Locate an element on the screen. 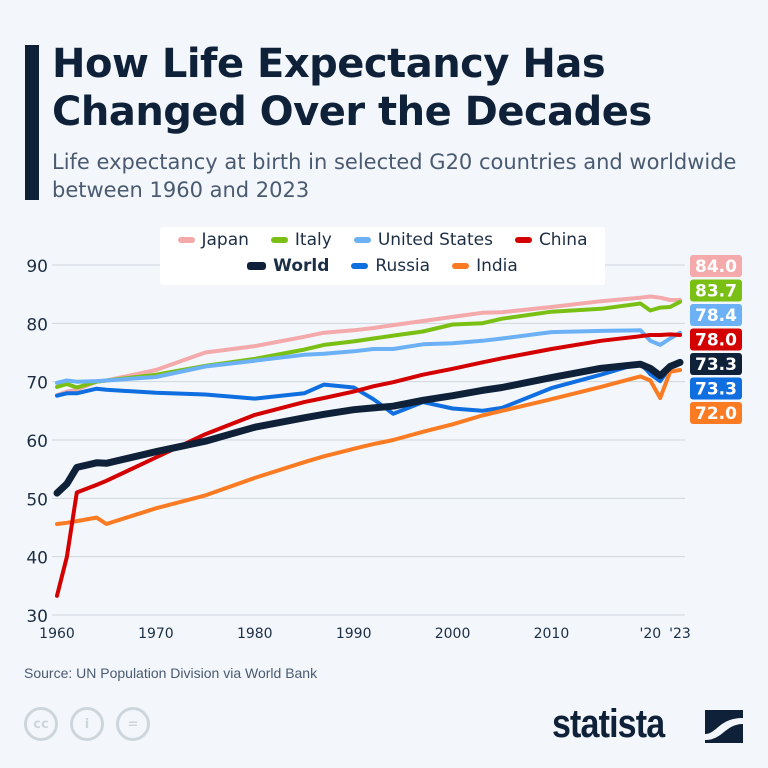 The image size is (768, 768). x-tick-label: 1960 is located at coordinates (57, 634).